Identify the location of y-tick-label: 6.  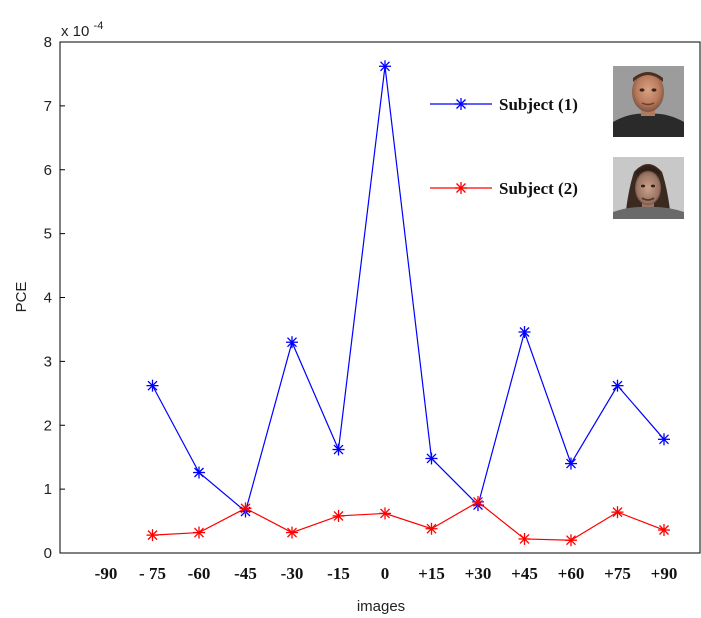
(48, 170).